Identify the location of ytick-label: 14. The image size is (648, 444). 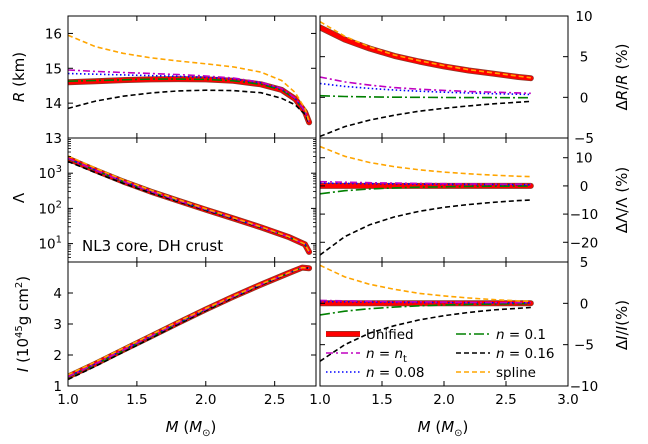
(53, 104).